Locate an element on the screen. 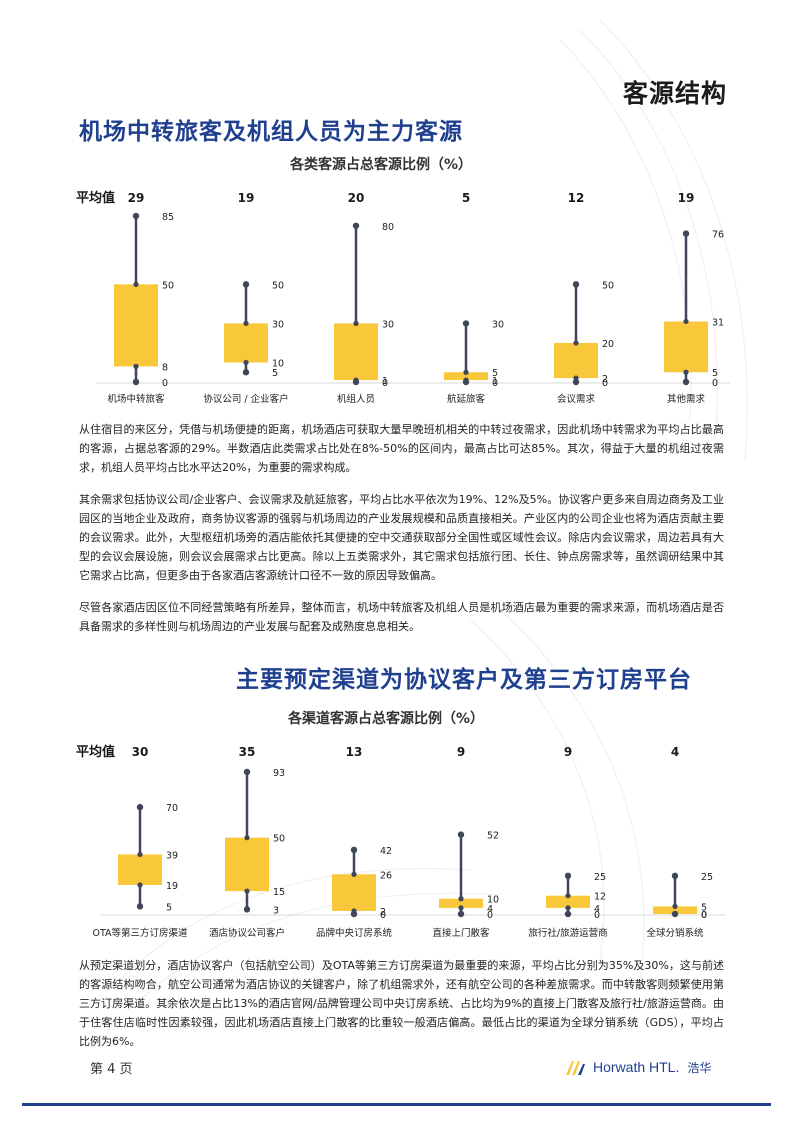 The width and height of the screenshot is (793, 1122). avg-label: 平均值 is located at coordinates (95, 198).